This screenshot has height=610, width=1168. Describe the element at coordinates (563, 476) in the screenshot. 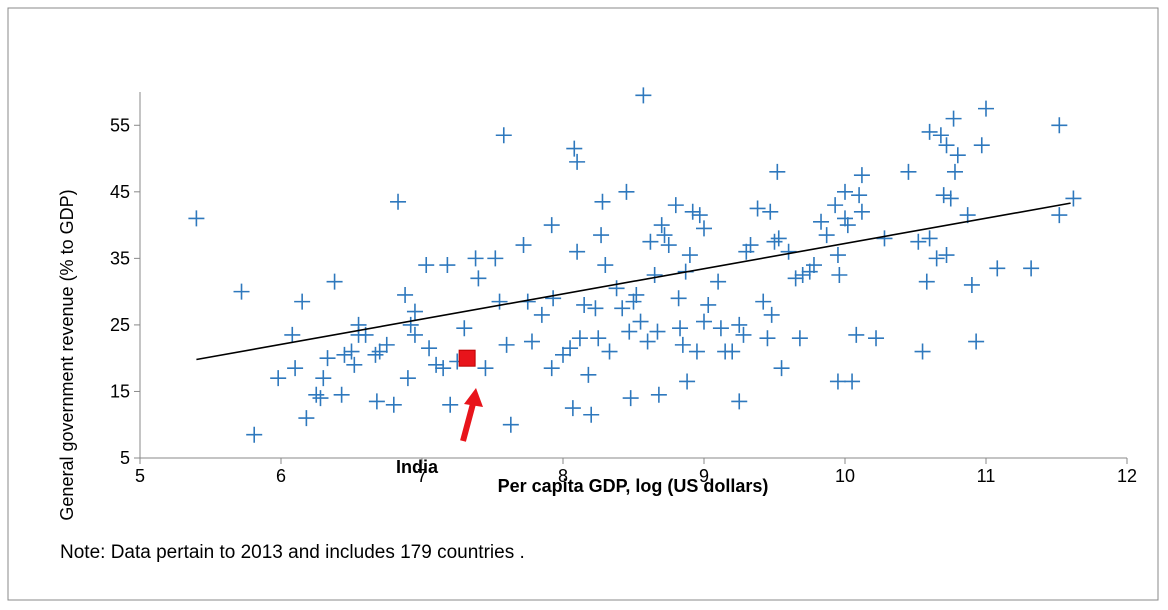

I see `x-tick-label: 8` at that location.